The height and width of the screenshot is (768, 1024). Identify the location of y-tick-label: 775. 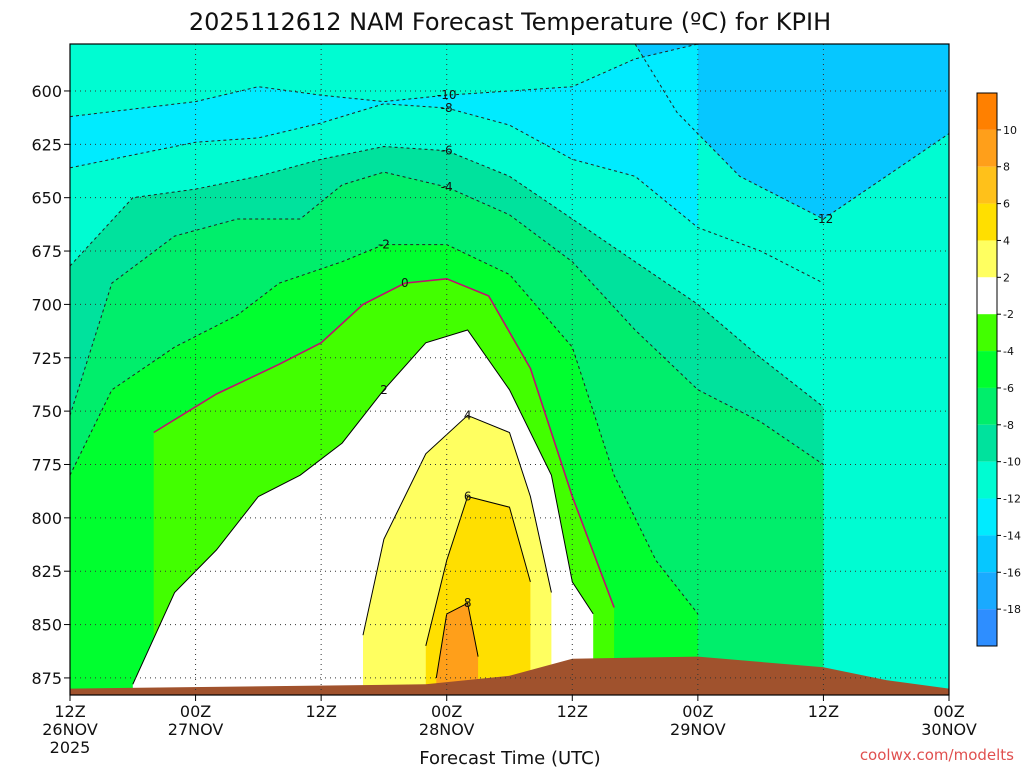
(46, 464).